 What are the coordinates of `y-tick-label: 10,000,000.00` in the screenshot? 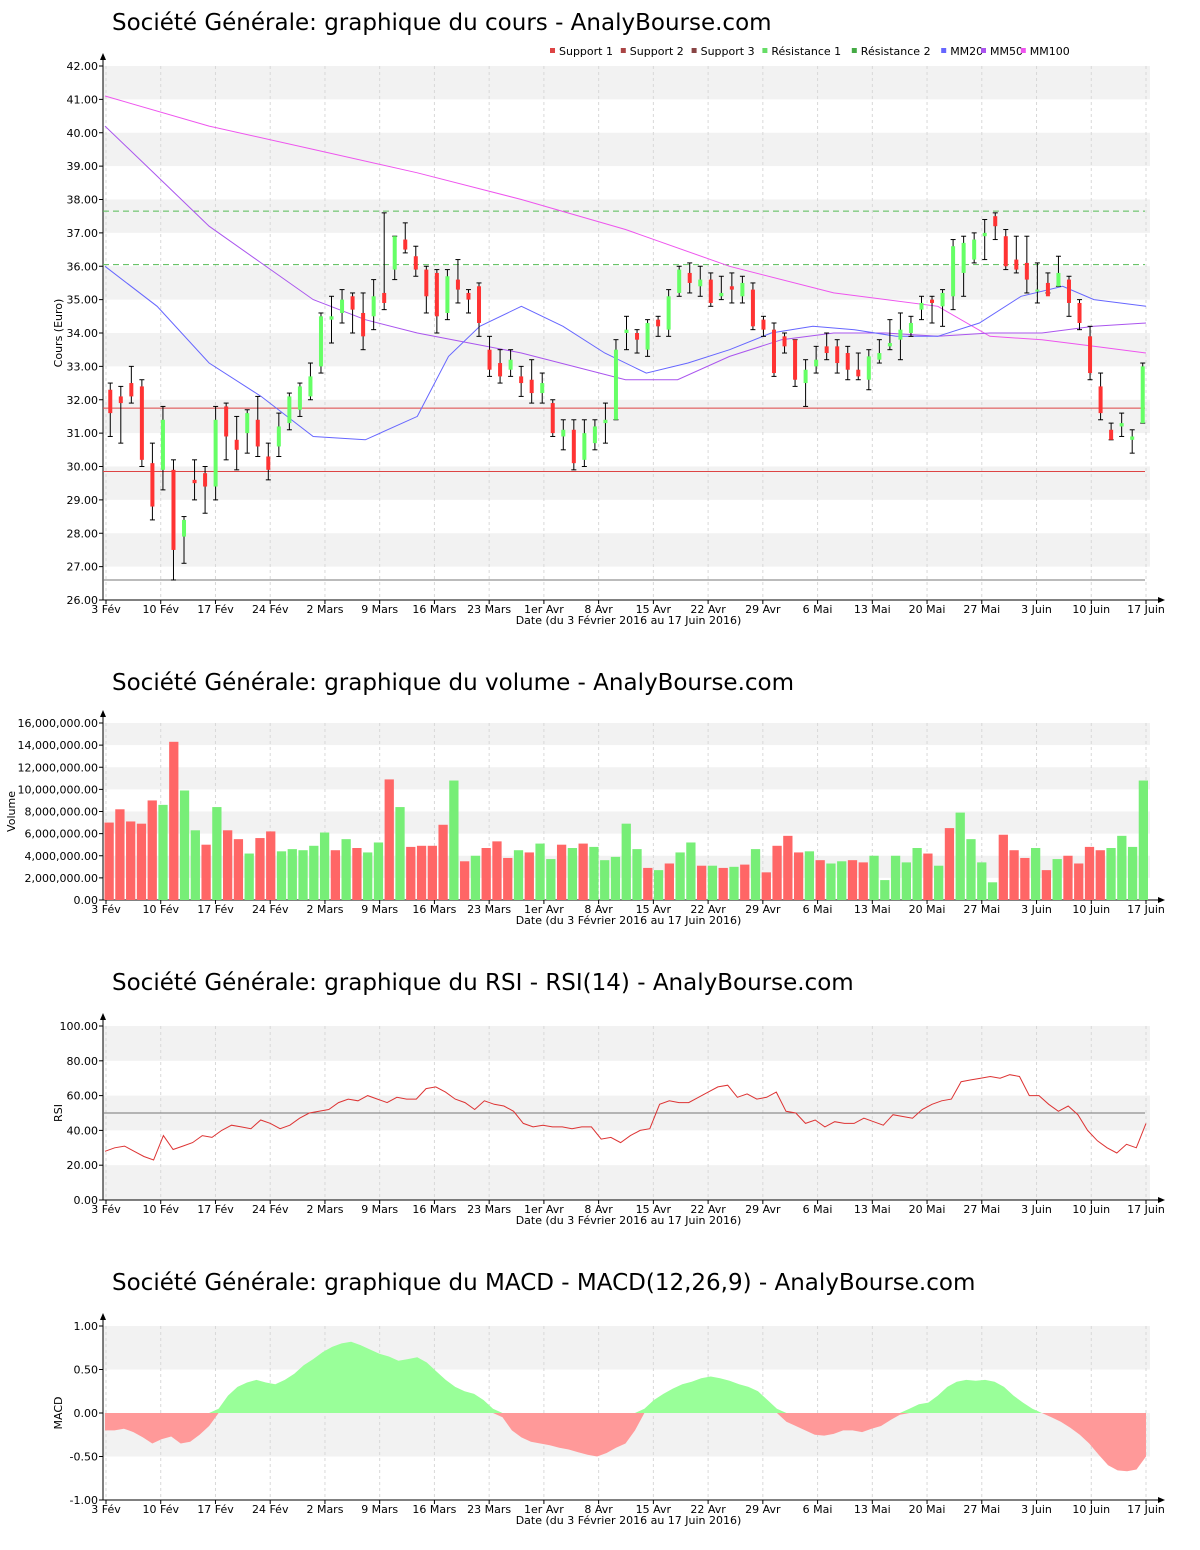 It's located at (58, 789).